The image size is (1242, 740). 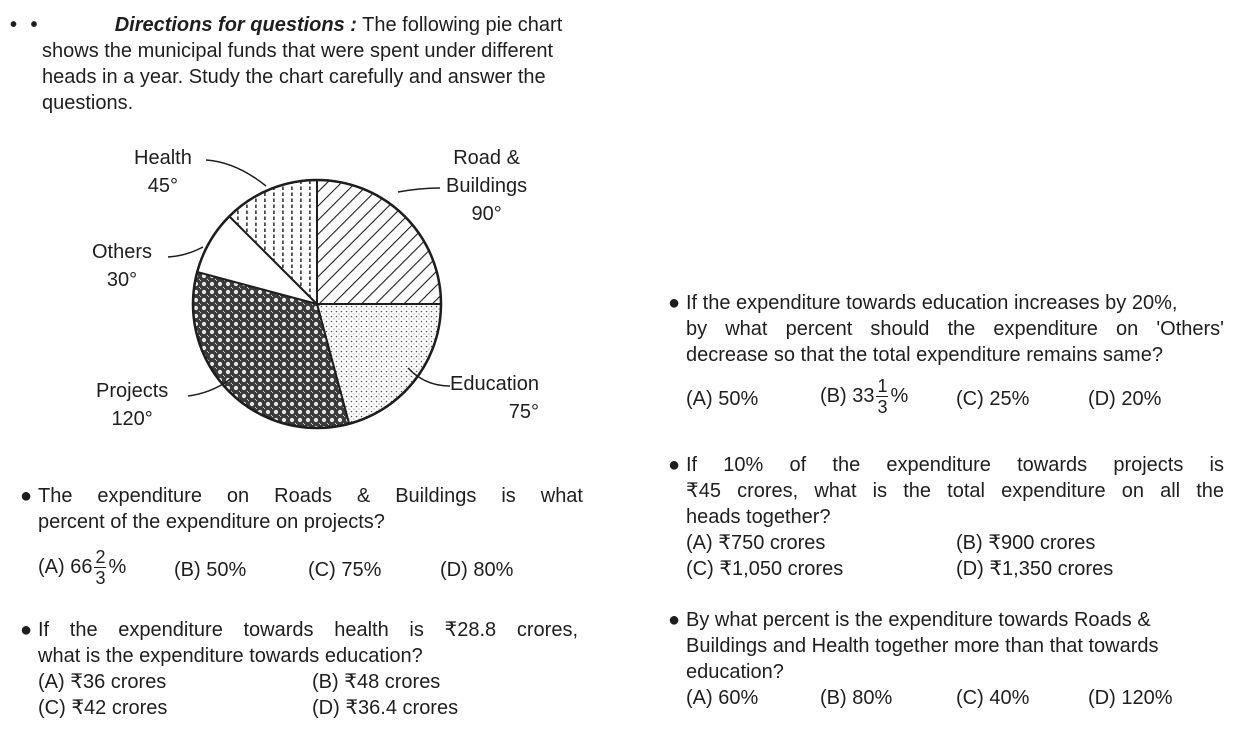 I want to click on question-1-option-a: (A) 66 2 3%, so click(x=82, y=567).